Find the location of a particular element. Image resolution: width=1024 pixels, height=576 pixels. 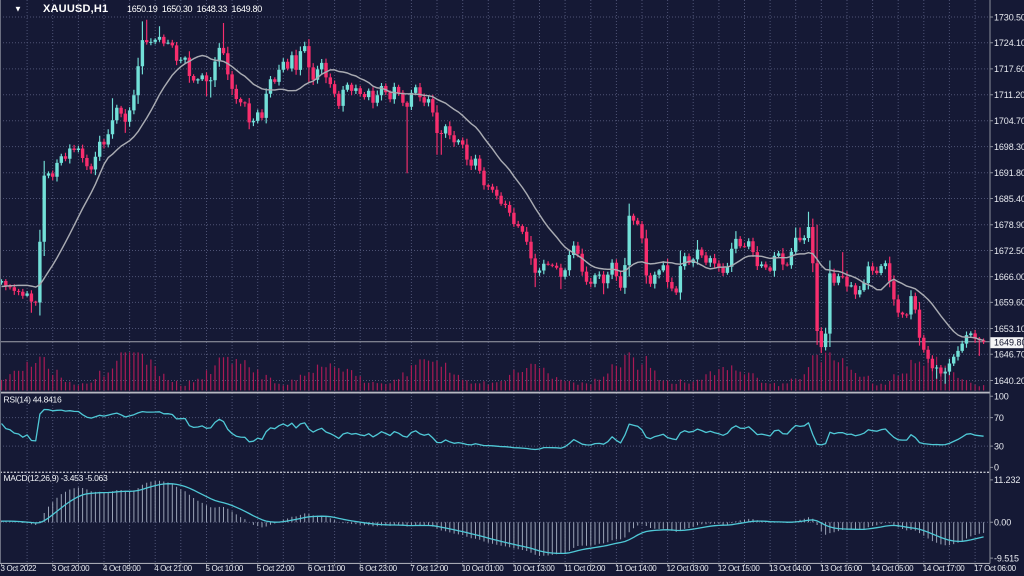

svg-text: 17 Oct 06:00 is located at coordinates (995, 568).